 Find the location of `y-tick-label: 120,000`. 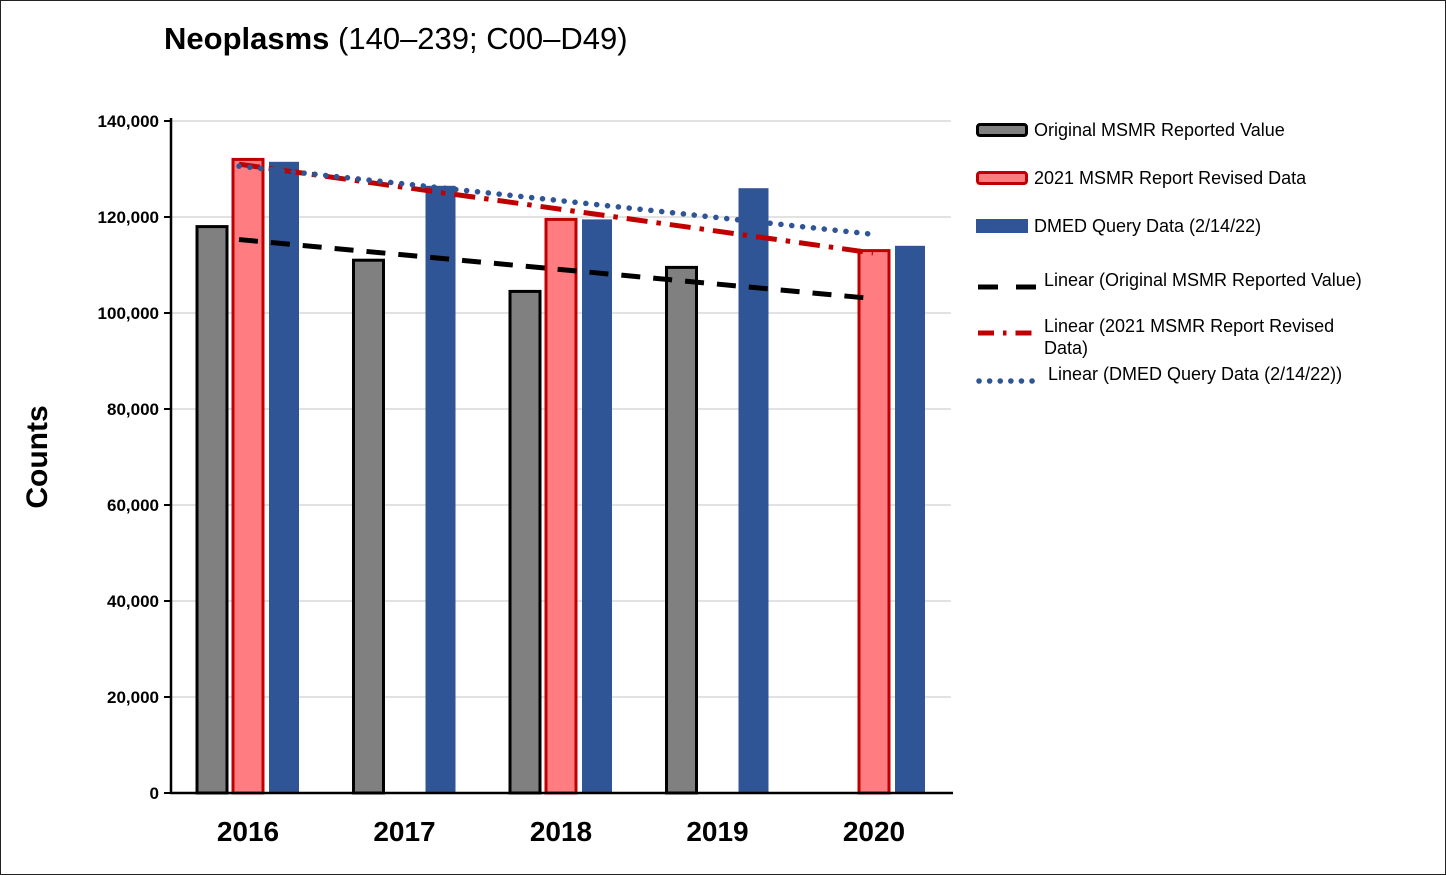

y-tick-label: 120,000 is located at coordinates (128, 217).